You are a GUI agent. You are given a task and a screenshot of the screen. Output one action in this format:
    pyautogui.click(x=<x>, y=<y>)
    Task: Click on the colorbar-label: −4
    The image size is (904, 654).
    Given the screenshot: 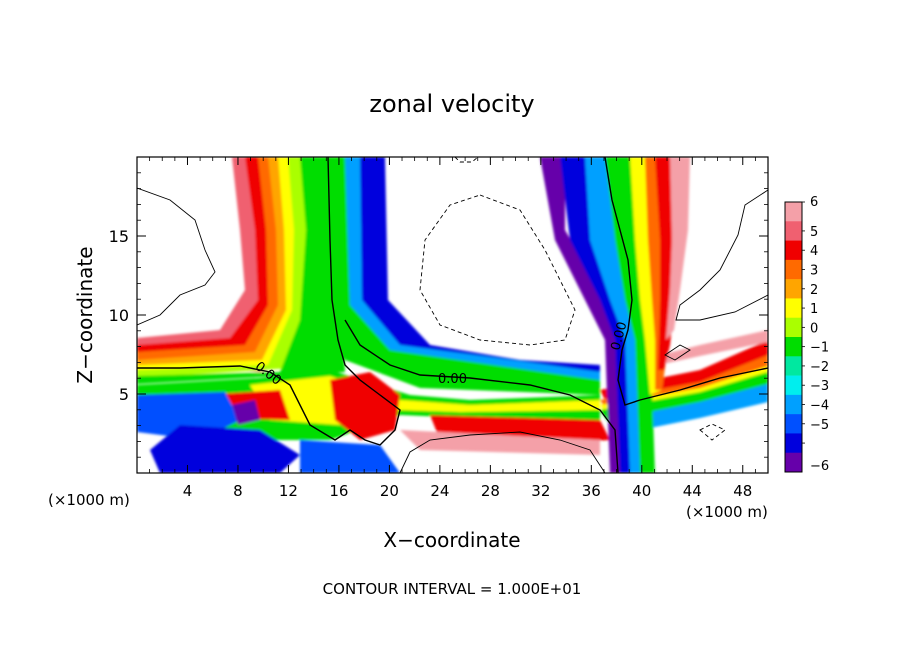 What is the action you would take?
    pyautogui.click(x=819, y=406)
    